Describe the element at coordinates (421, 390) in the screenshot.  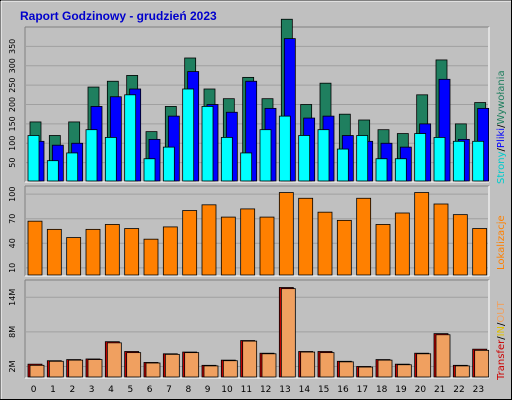
I see `x-tick-label: 20` at that location.